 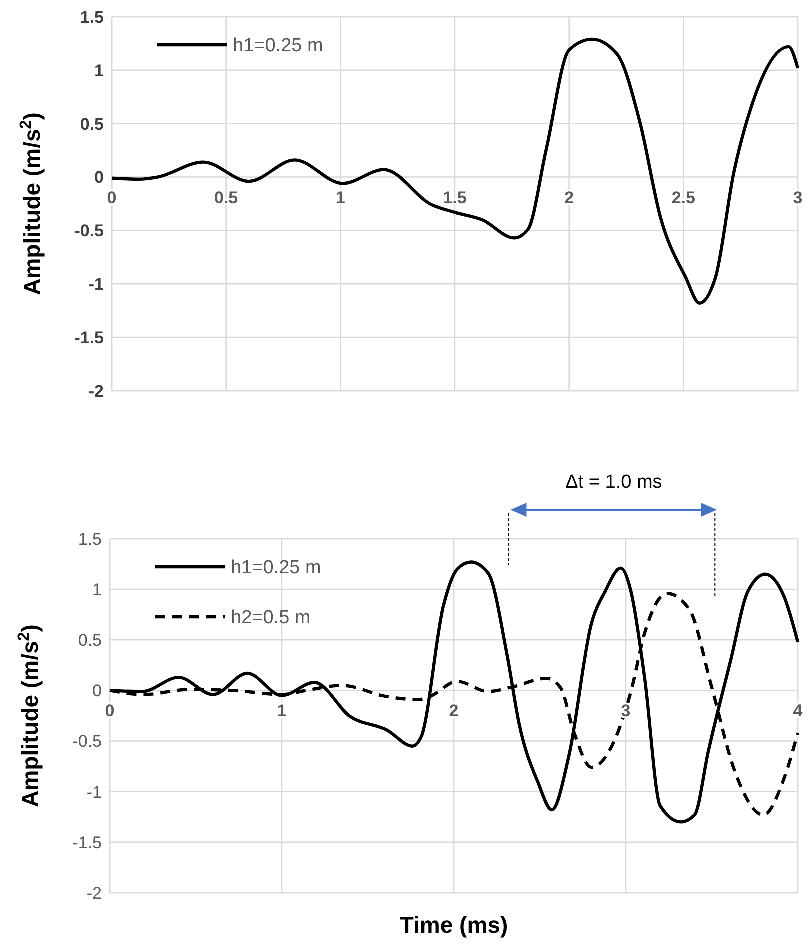 What do you see at coordinates (226, 198) in the screenshot?
I see `x-tick-label: 0.5` at bounding box center [226, 198].